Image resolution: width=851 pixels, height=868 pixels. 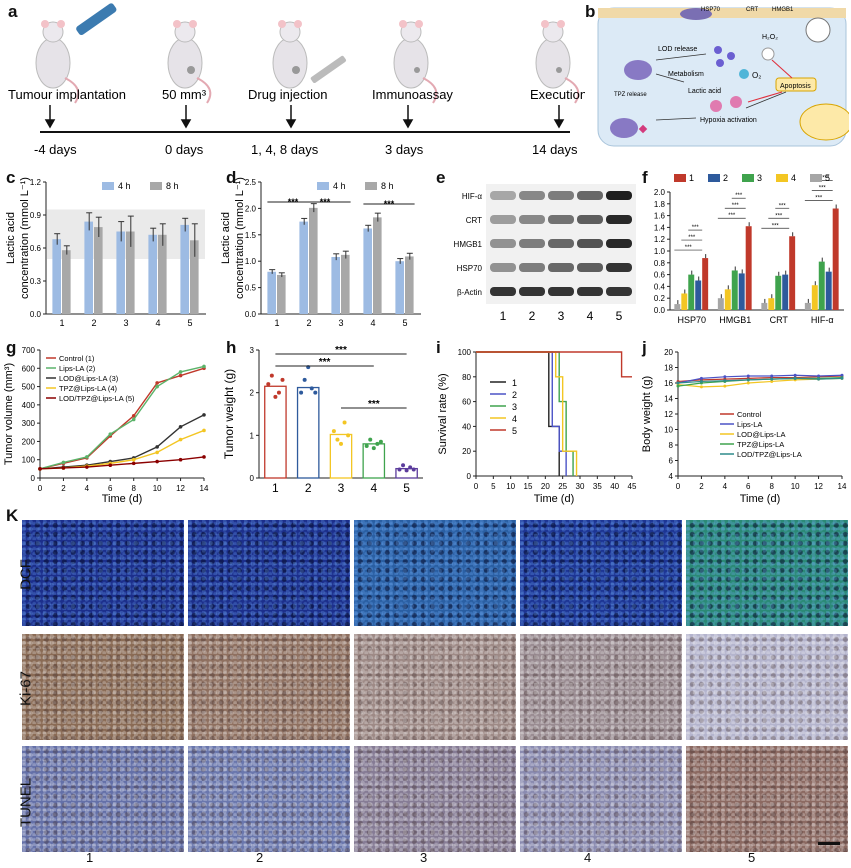 What do you see at coordinates (668, 414) in the screenshot?
I see `y-tick-label: 12` at bounding box center [668, 414].